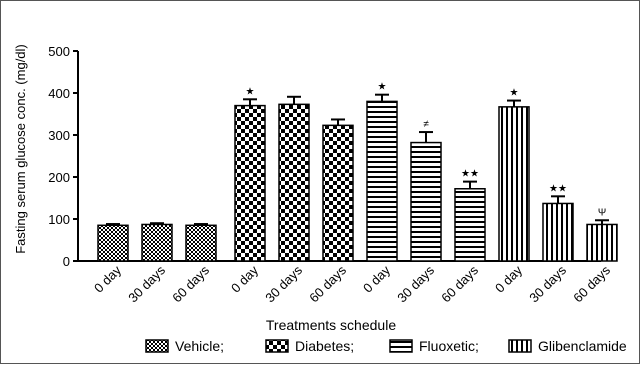  What do you see at coordinates (59, 51) in the screenshot?
I see `y-tick-label: 500` at bounding box center [59, 51].